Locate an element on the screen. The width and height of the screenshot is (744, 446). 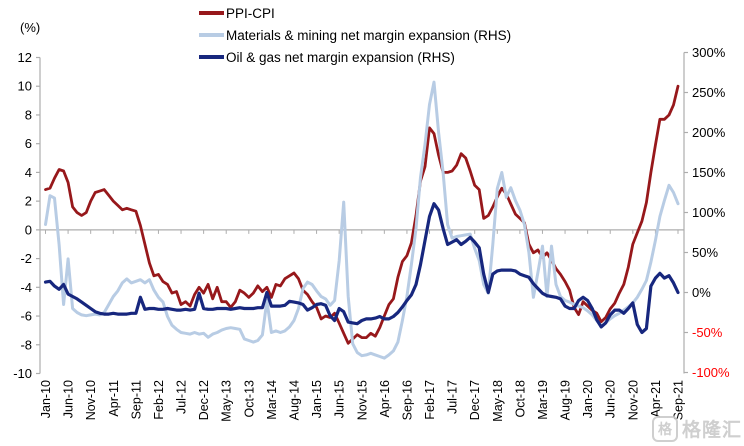
left-axis-tick-label: -2 is located at coordinates (26, 258).